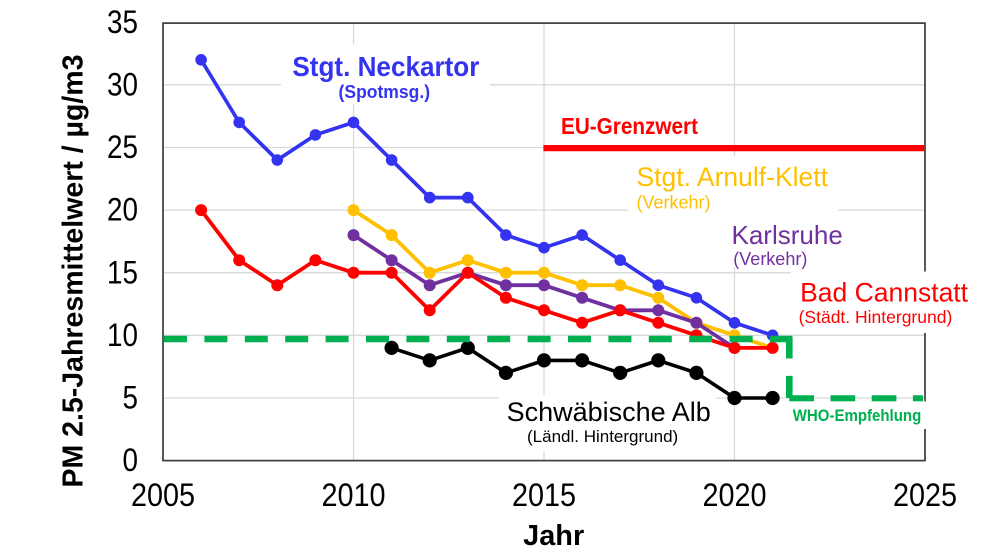  What do you see at coordinates (787, 235) in the screenshot?
I see `svg-text: Karlsruhe` at bounding box center [787, 235].